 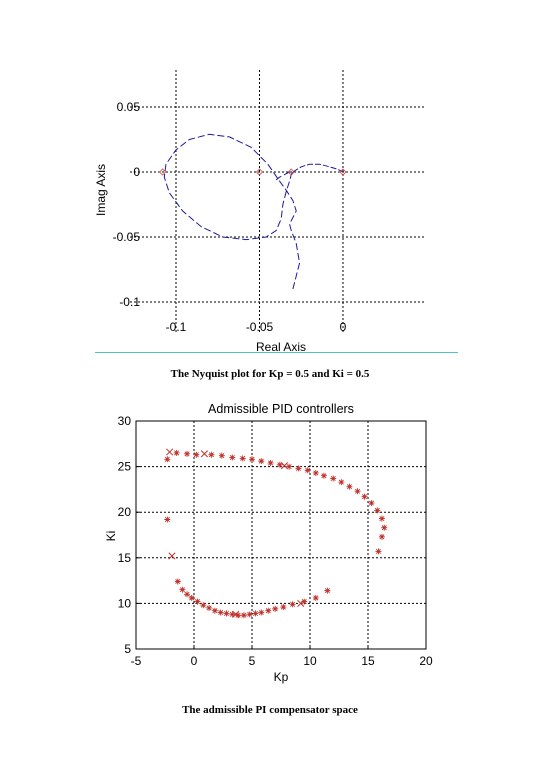 I want to click on pid-xtick-label: -5, so click(x=136, y=661).